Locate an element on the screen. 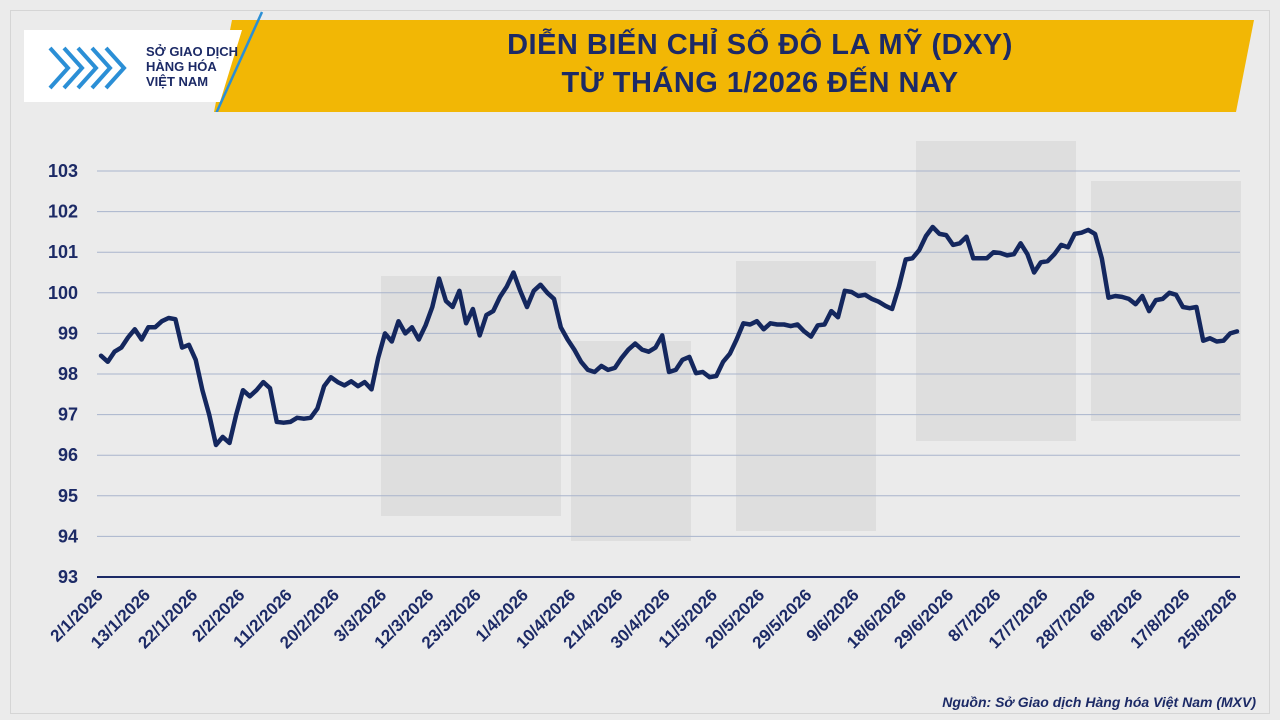 The image size is (1280, 720). y-tick-label: 101 is located at coordinates (63, 252).